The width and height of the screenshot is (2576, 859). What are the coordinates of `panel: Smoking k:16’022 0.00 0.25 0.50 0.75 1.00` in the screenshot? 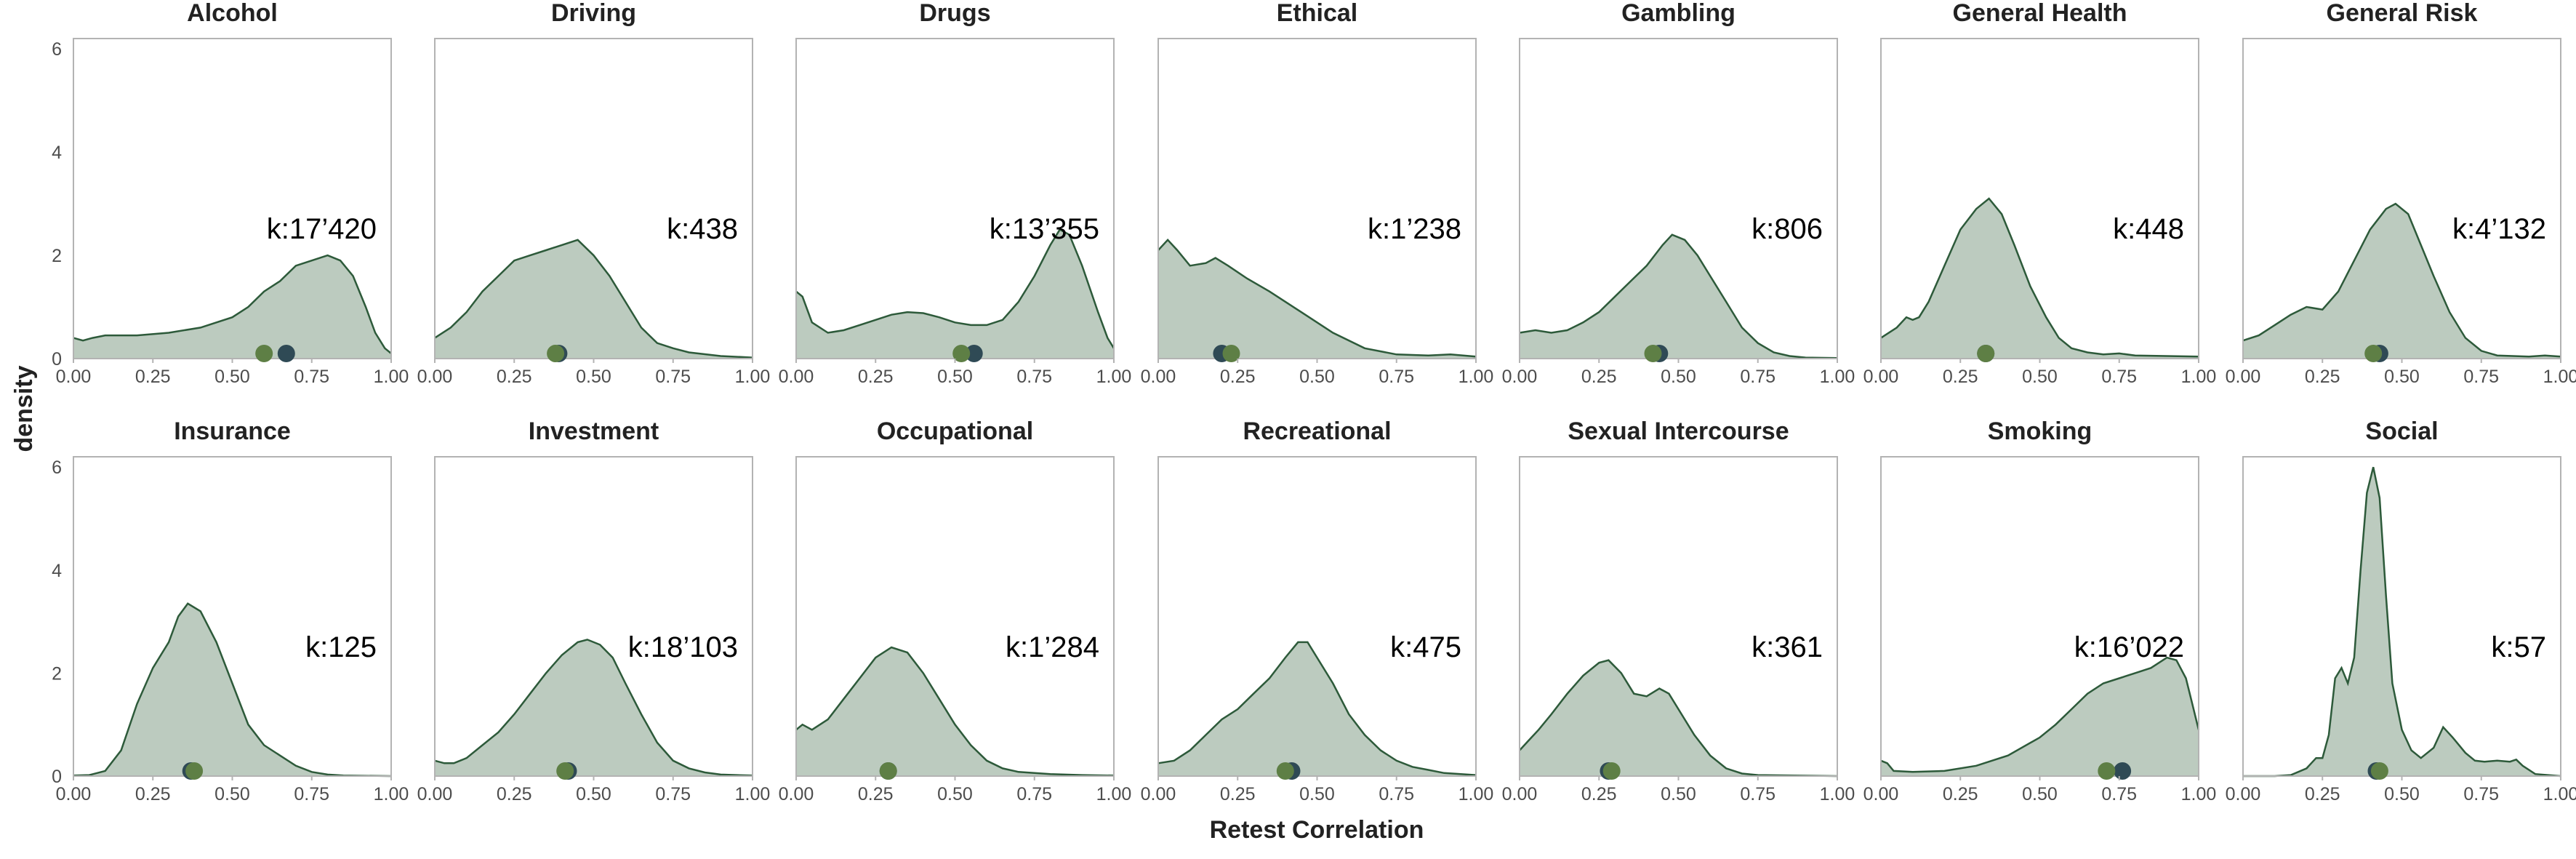 It's located at (2040, 610).